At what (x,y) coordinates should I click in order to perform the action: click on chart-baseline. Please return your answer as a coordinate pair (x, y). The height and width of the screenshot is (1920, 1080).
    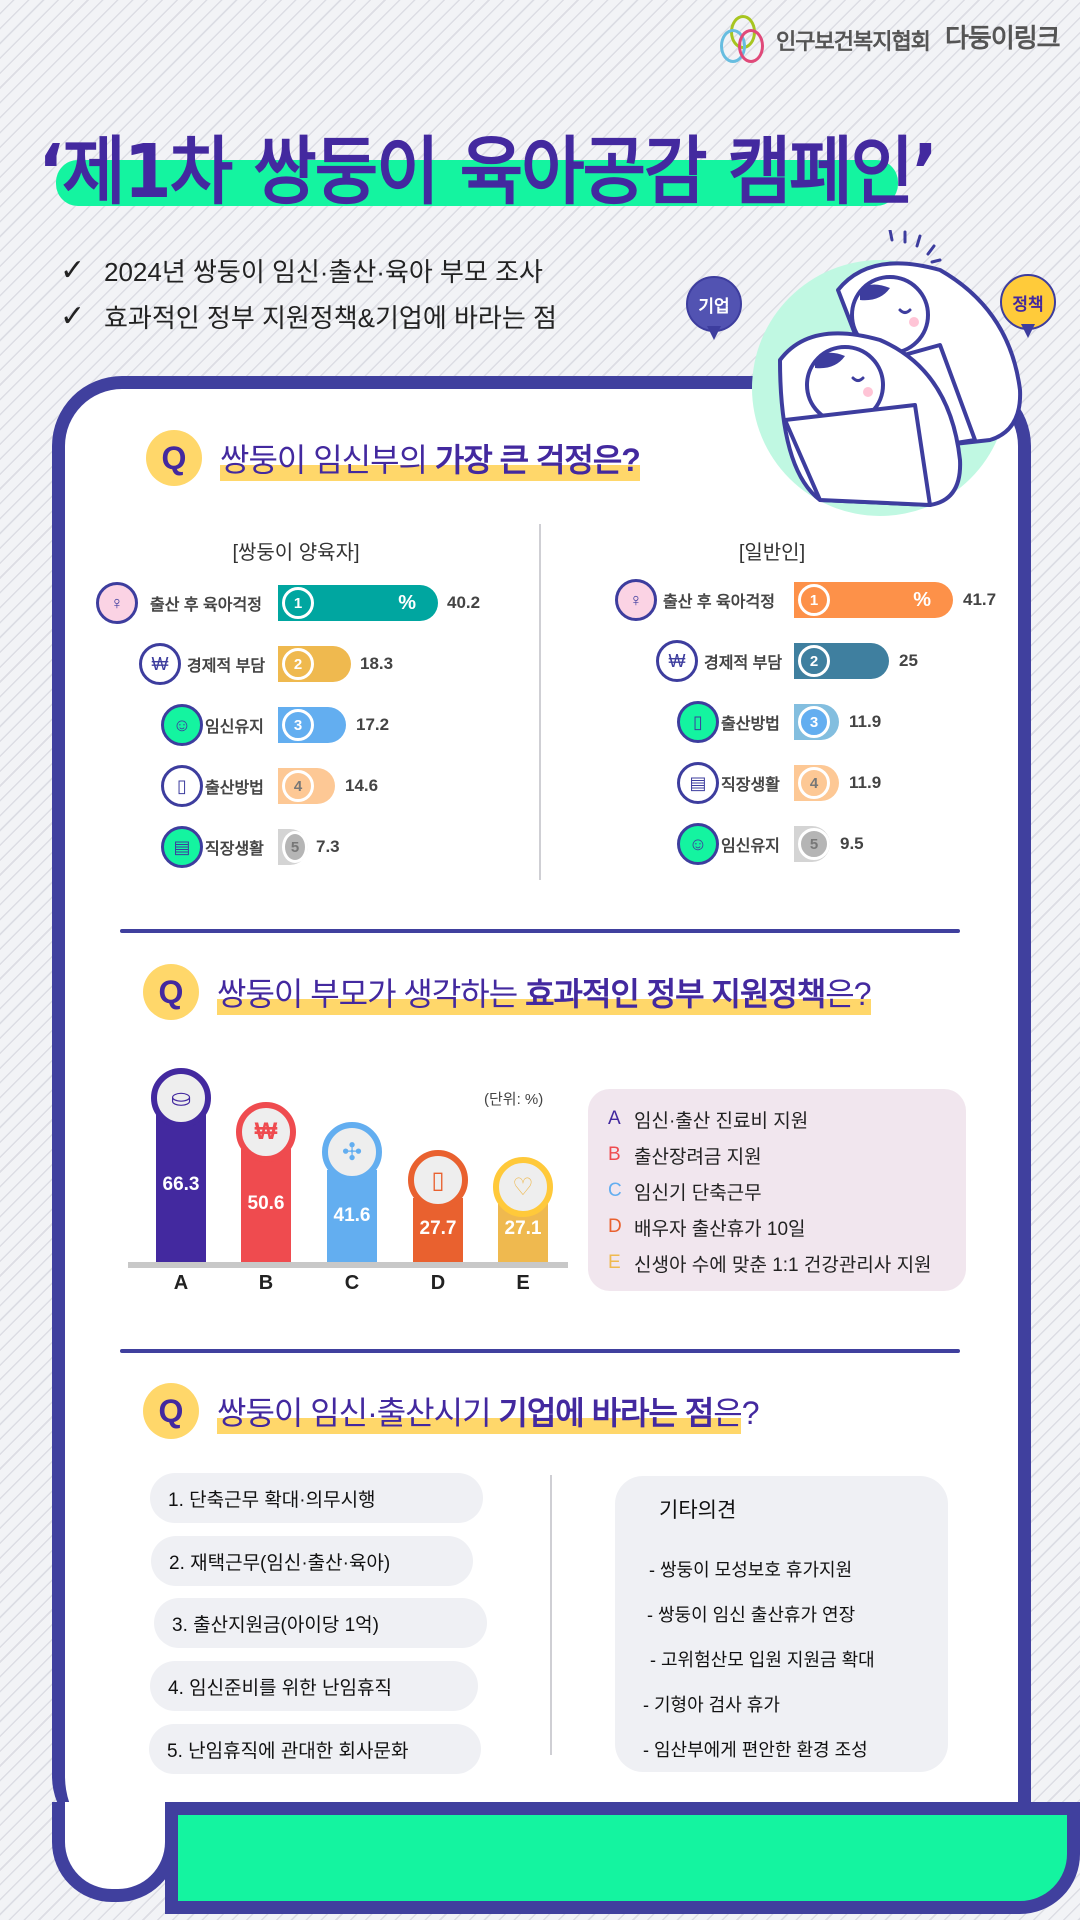
    Looking at the image, I should click on (348, 1265).